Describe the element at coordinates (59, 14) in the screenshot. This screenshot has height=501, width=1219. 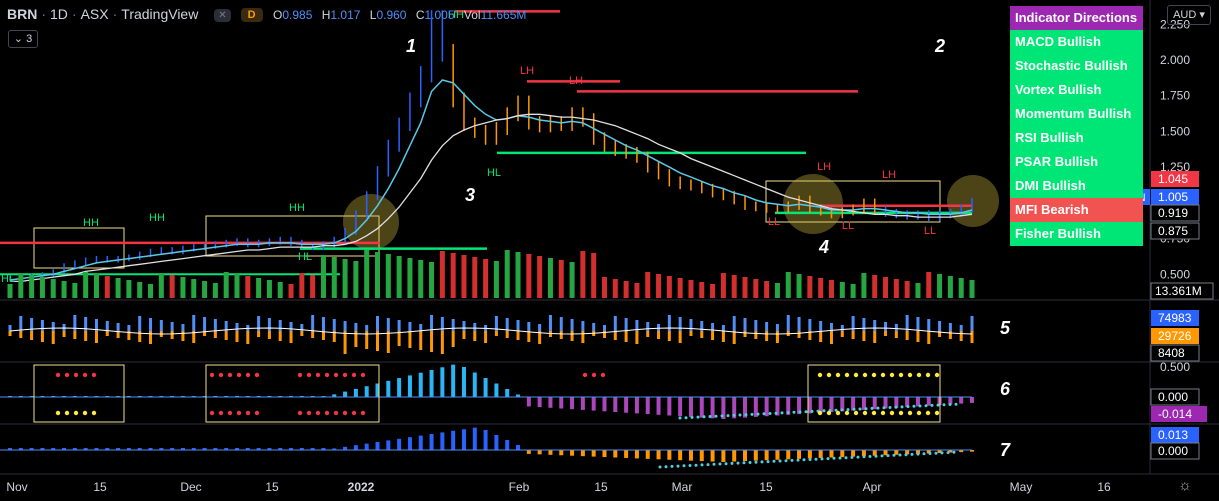
I see `interval-label: 1D` at that location.